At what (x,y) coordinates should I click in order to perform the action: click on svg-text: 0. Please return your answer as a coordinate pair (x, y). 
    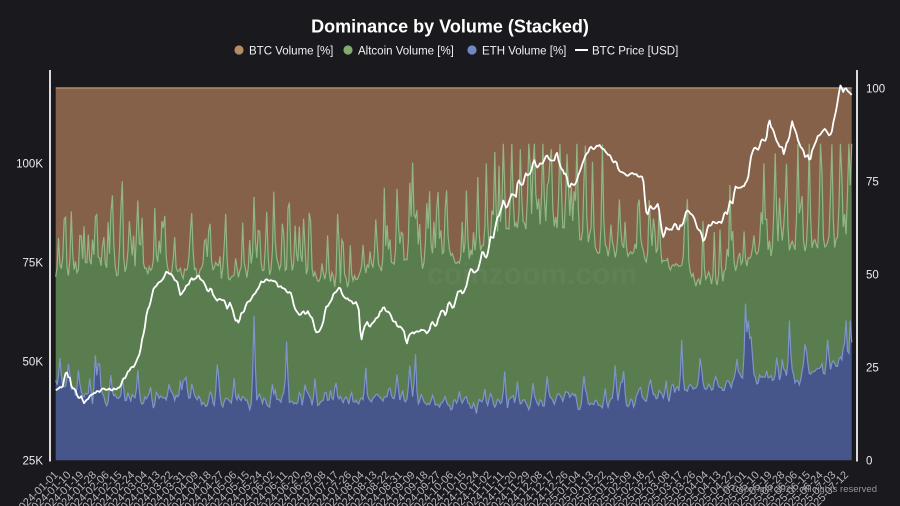
    Looking at the image, I should click on (869, 462).